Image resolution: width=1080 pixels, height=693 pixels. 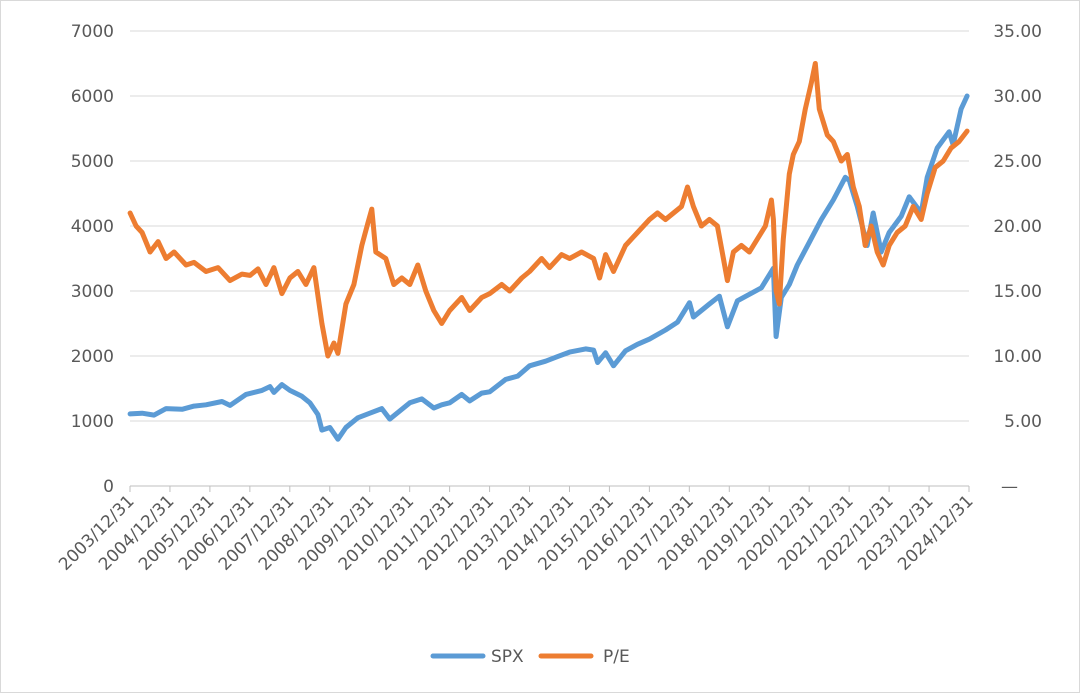 I want to click on y-axis-left: 0 1000 2000 3000 4000 5000 6000 7000, so click(x=92, y=259).